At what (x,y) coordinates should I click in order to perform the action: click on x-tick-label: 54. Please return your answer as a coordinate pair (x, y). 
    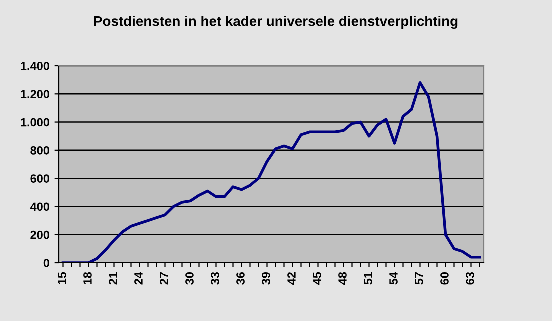
    Looking at the image, I should click on (394, 278).